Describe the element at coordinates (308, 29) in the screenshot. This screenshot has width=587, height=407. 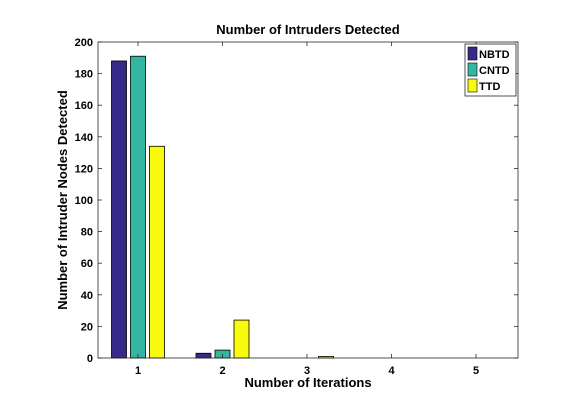
I see `chart-title: Number of Intruders Detected` at that location.